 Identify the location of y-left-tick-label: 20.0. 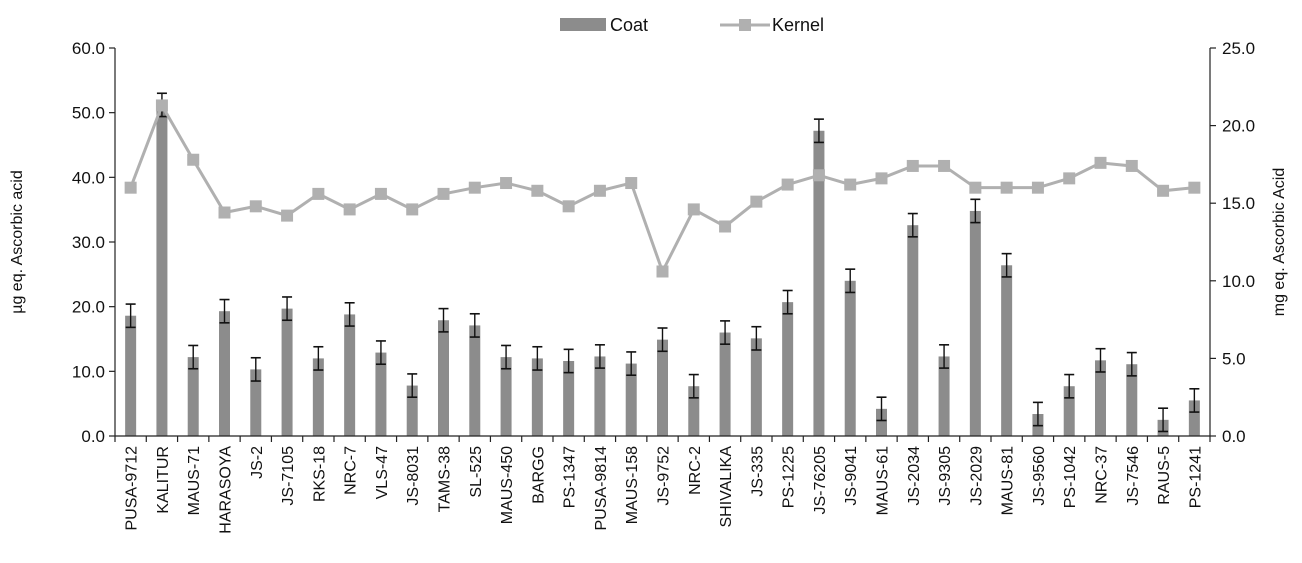
(88, 307).